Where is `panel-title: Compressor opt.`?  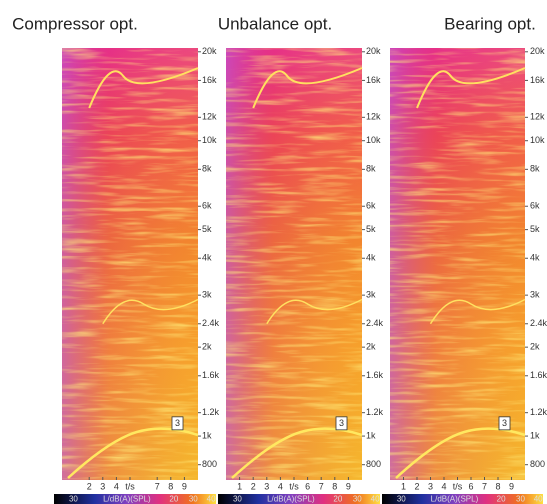
panel-title: Compressor opt. is located at coordinates (75, 23).